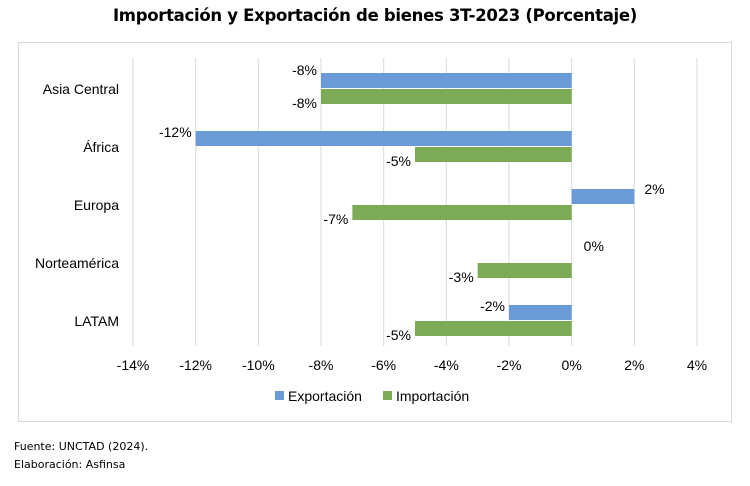  What do you see at coordinates (335, 219) in the screenshot?
I see `data-label: -7%` at bounding box center [335, 219].